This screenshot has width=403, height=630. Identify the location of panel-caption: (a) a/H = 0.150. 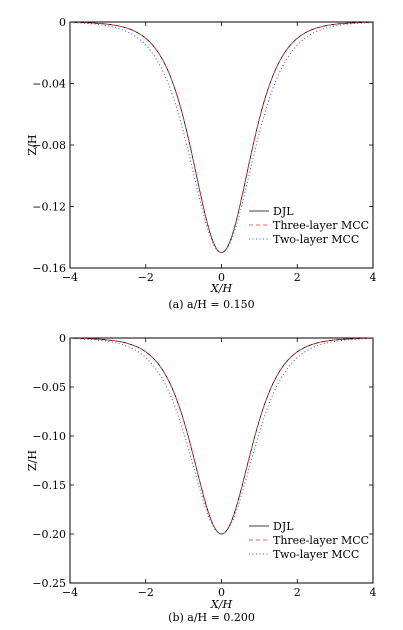
(211, 304).